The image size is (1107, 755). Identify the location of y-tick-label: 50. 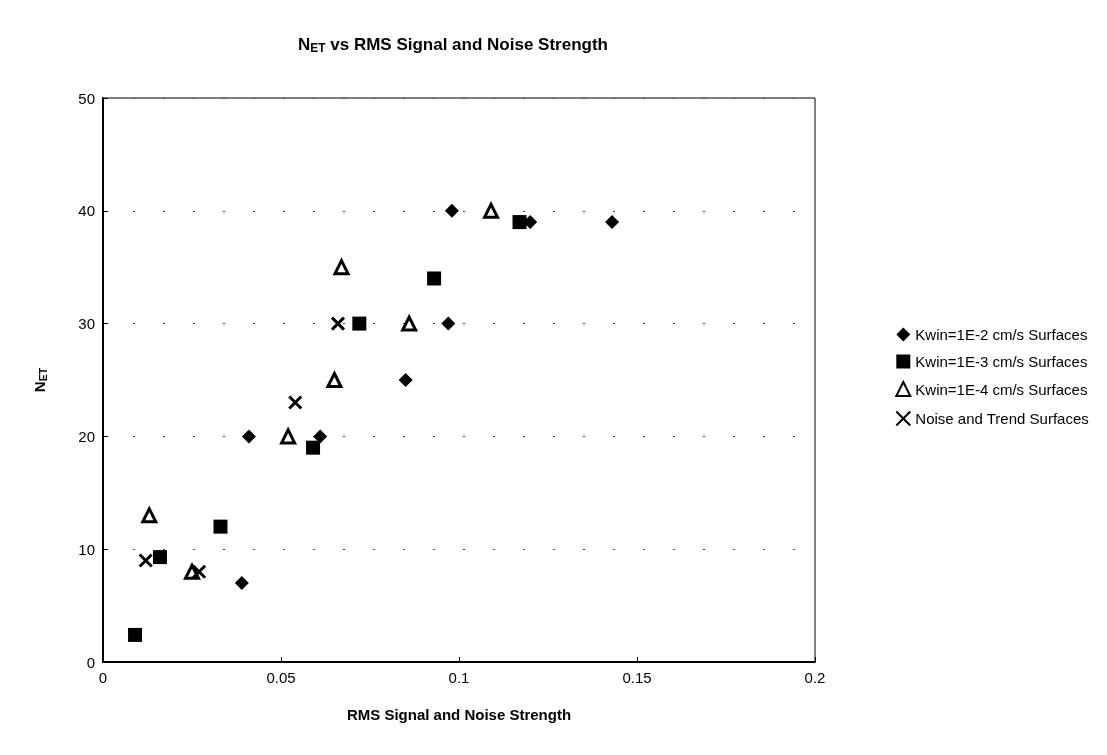
(86, 98).